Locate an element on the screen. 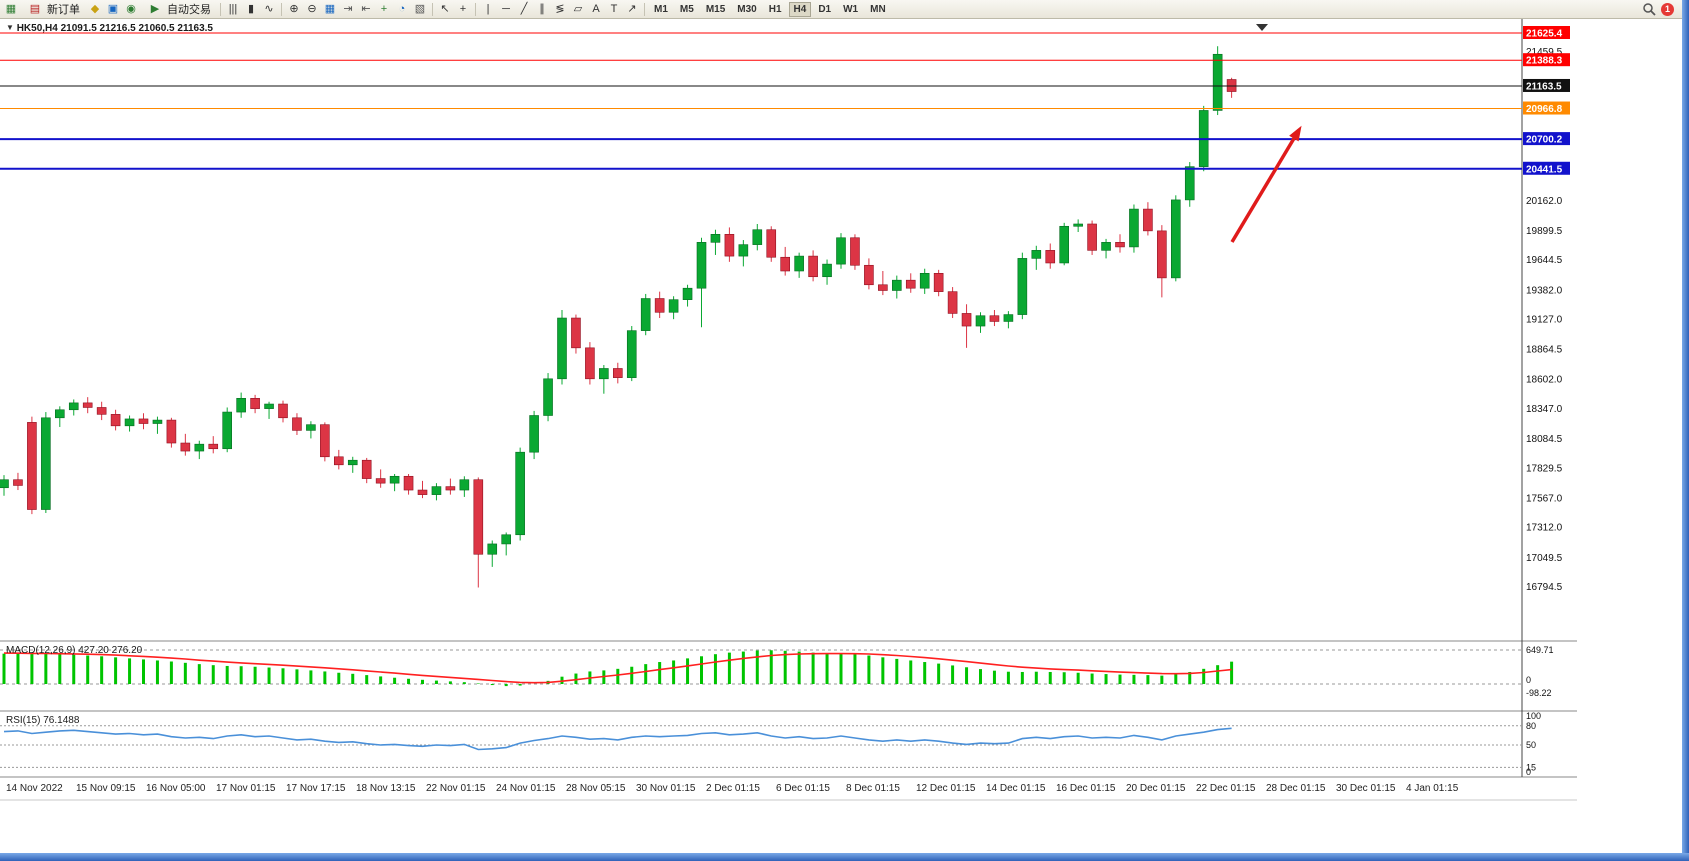 This screenshot has width=1689, height=861. auto-scroll-icon: ⇥ is located at coordinates (348, 9).